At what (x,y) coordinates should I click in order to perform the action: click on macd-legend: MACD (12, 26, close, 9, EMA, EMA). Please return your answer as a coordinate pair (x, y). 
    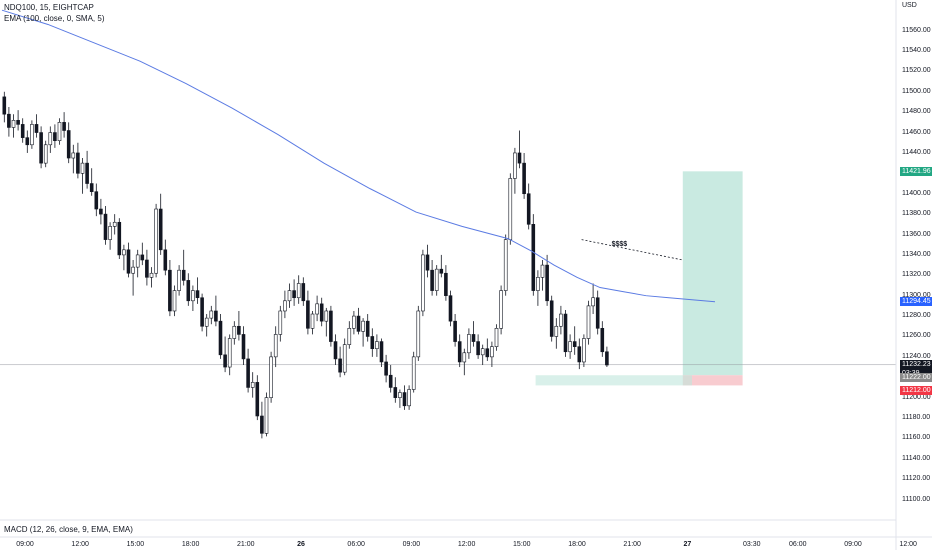
    Looking at the image, I should click on (68, 529).